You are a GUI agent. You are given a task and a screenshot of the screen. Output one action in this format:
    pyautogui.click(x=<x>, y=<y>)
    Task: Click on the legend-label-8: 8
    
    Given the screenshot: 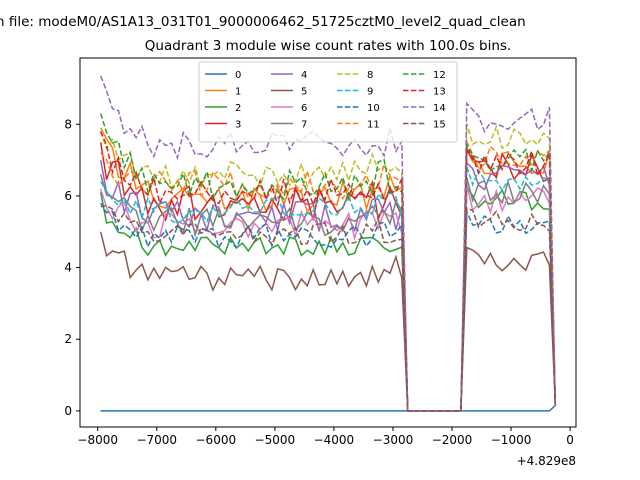 What is the action you would take?
    pyautogui.click(x=370, y=75)
    